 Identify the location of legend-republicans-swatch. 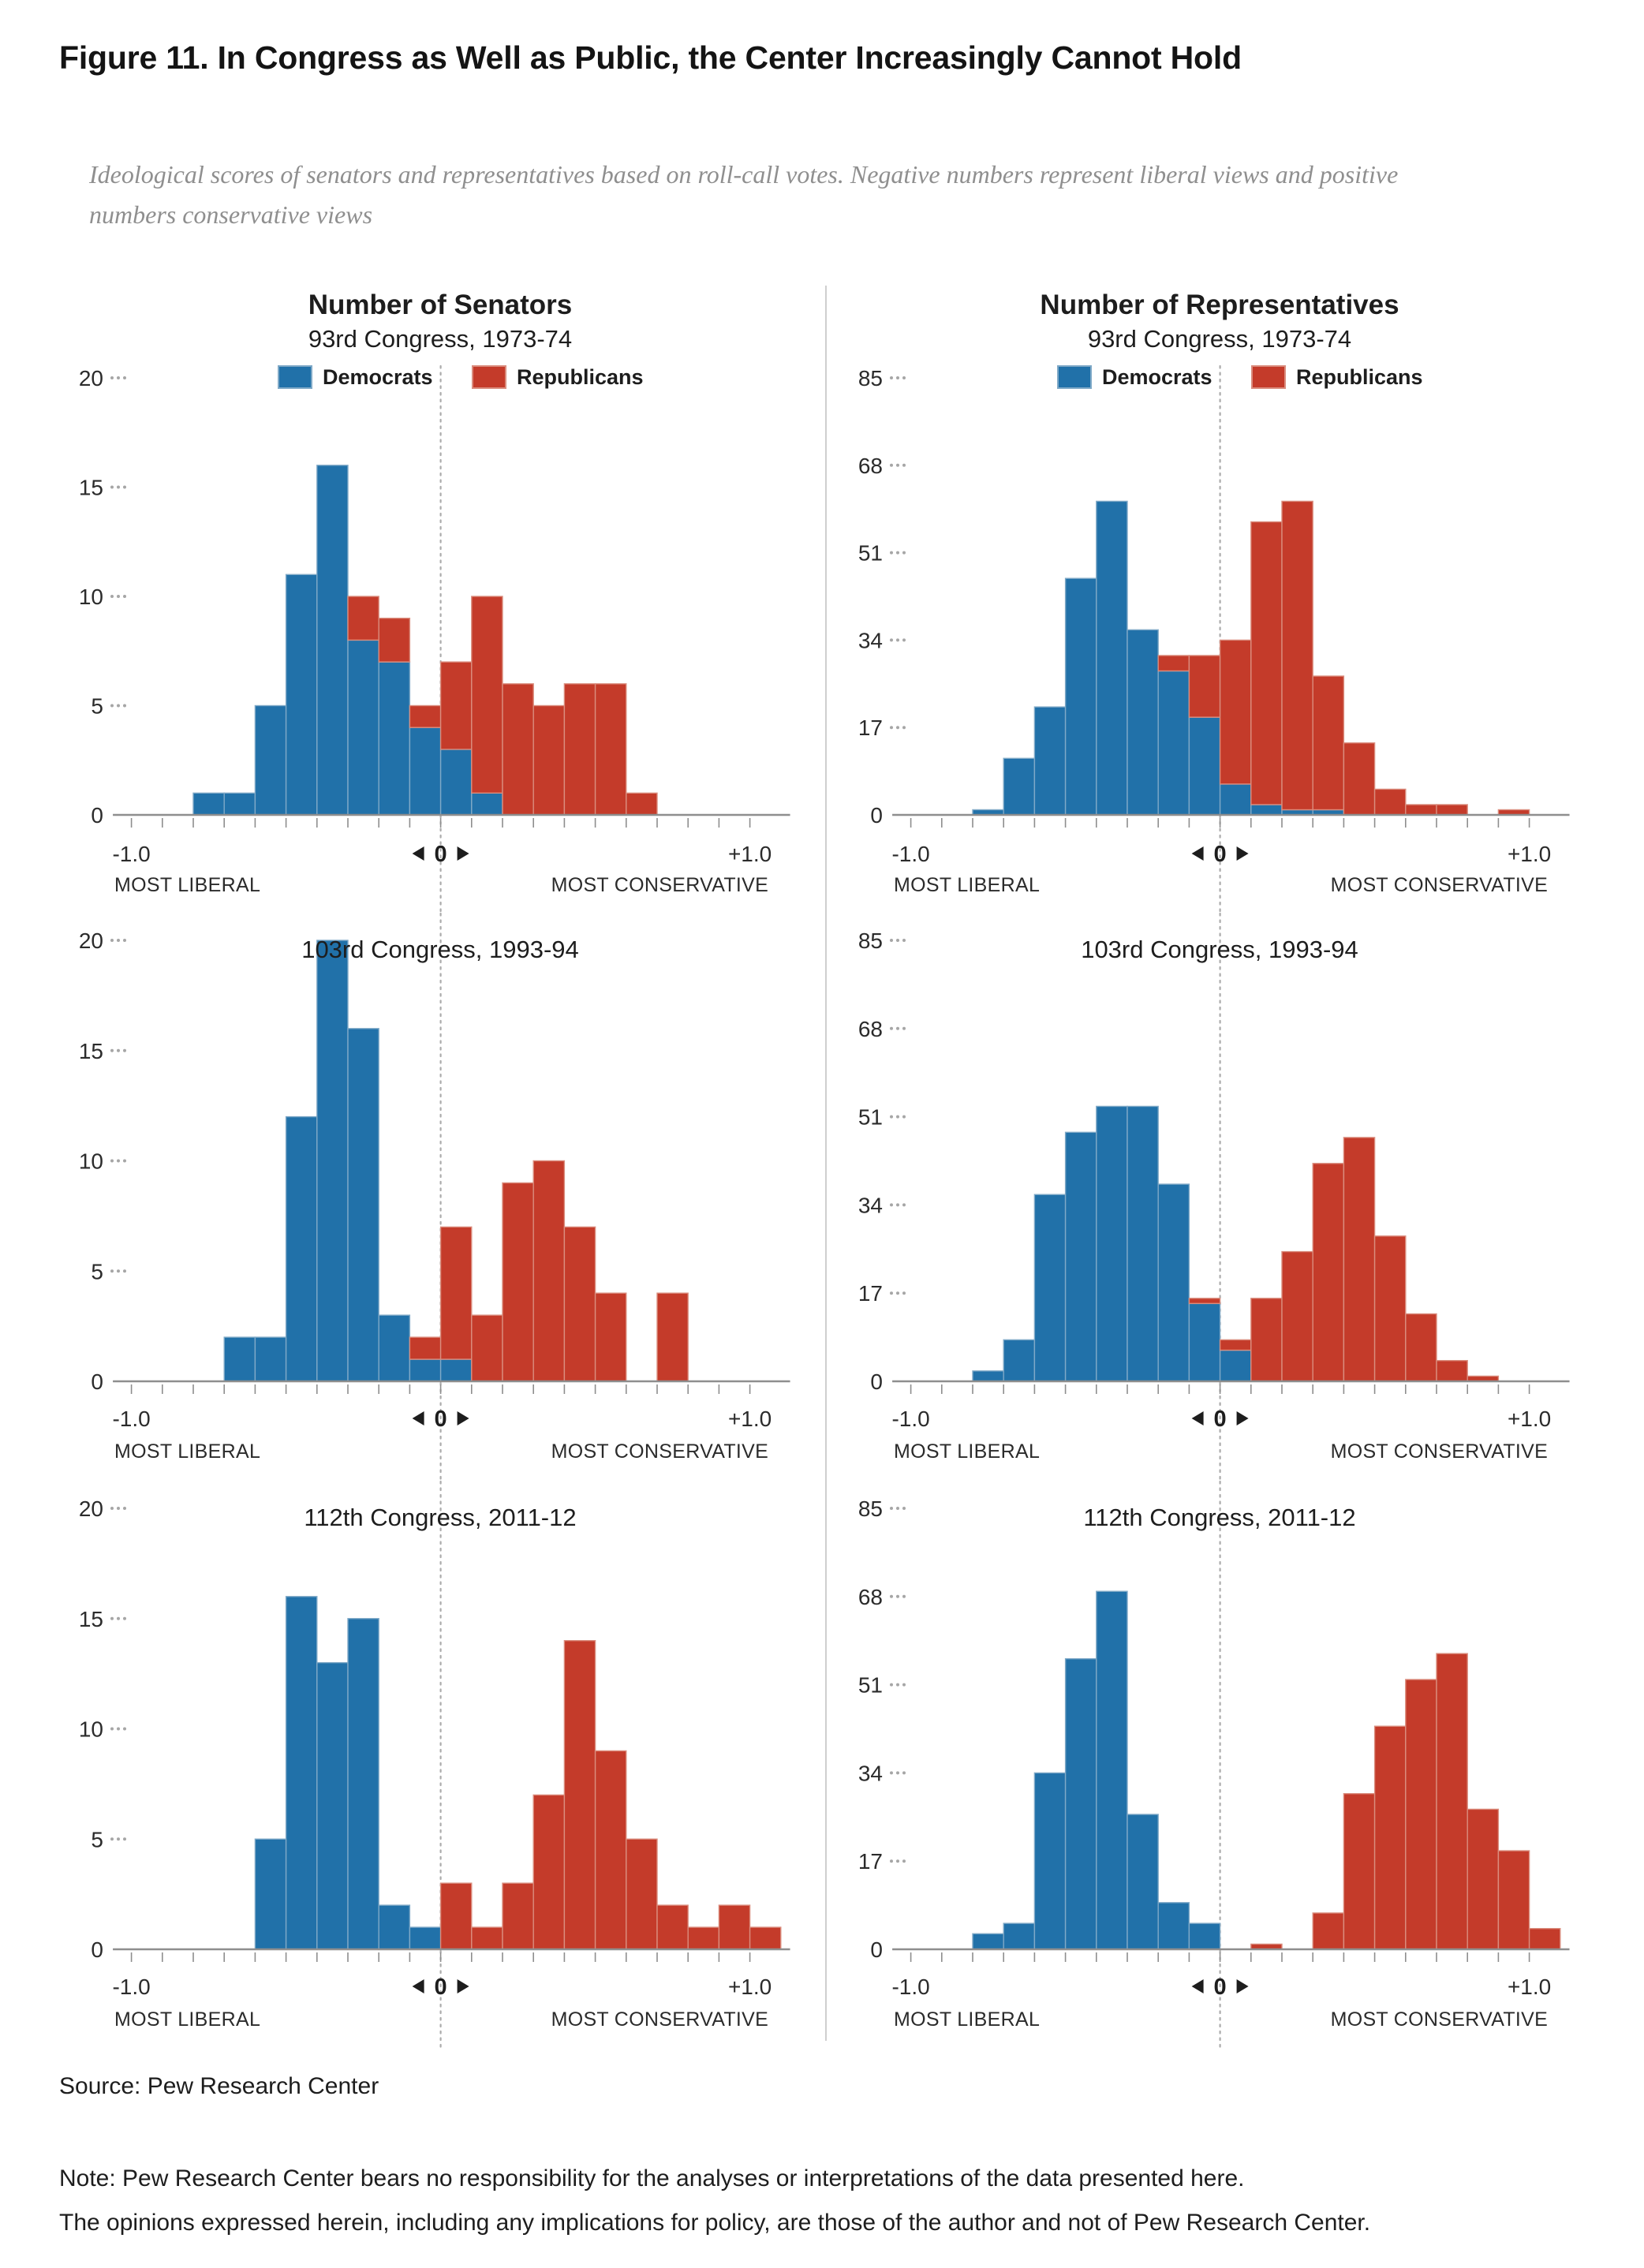
(489, 377).